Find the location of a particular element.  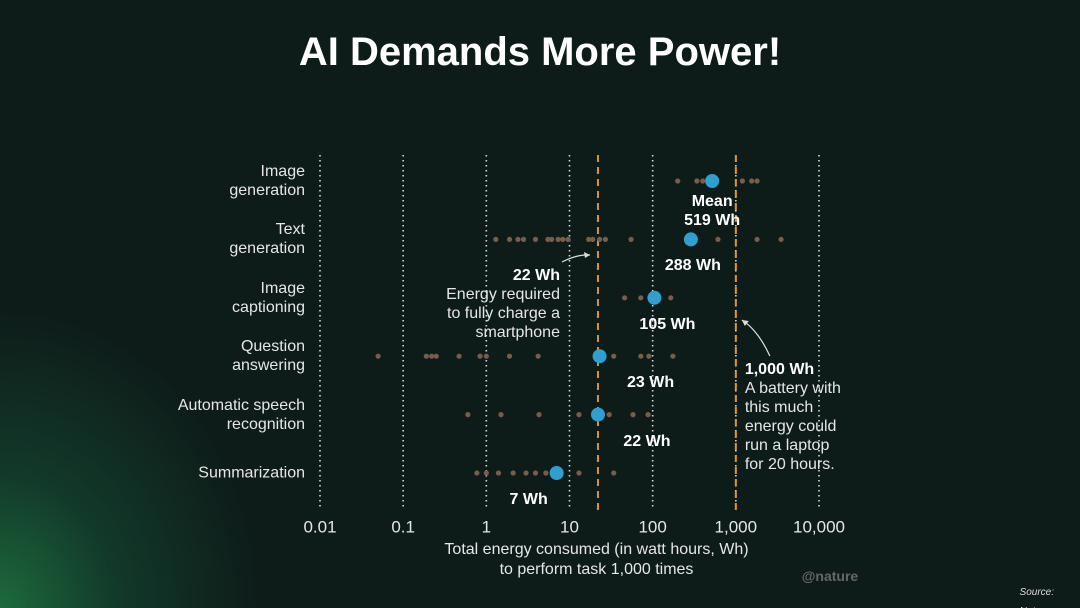

x-tick-label: 10 is located at coordinates (569, 527).